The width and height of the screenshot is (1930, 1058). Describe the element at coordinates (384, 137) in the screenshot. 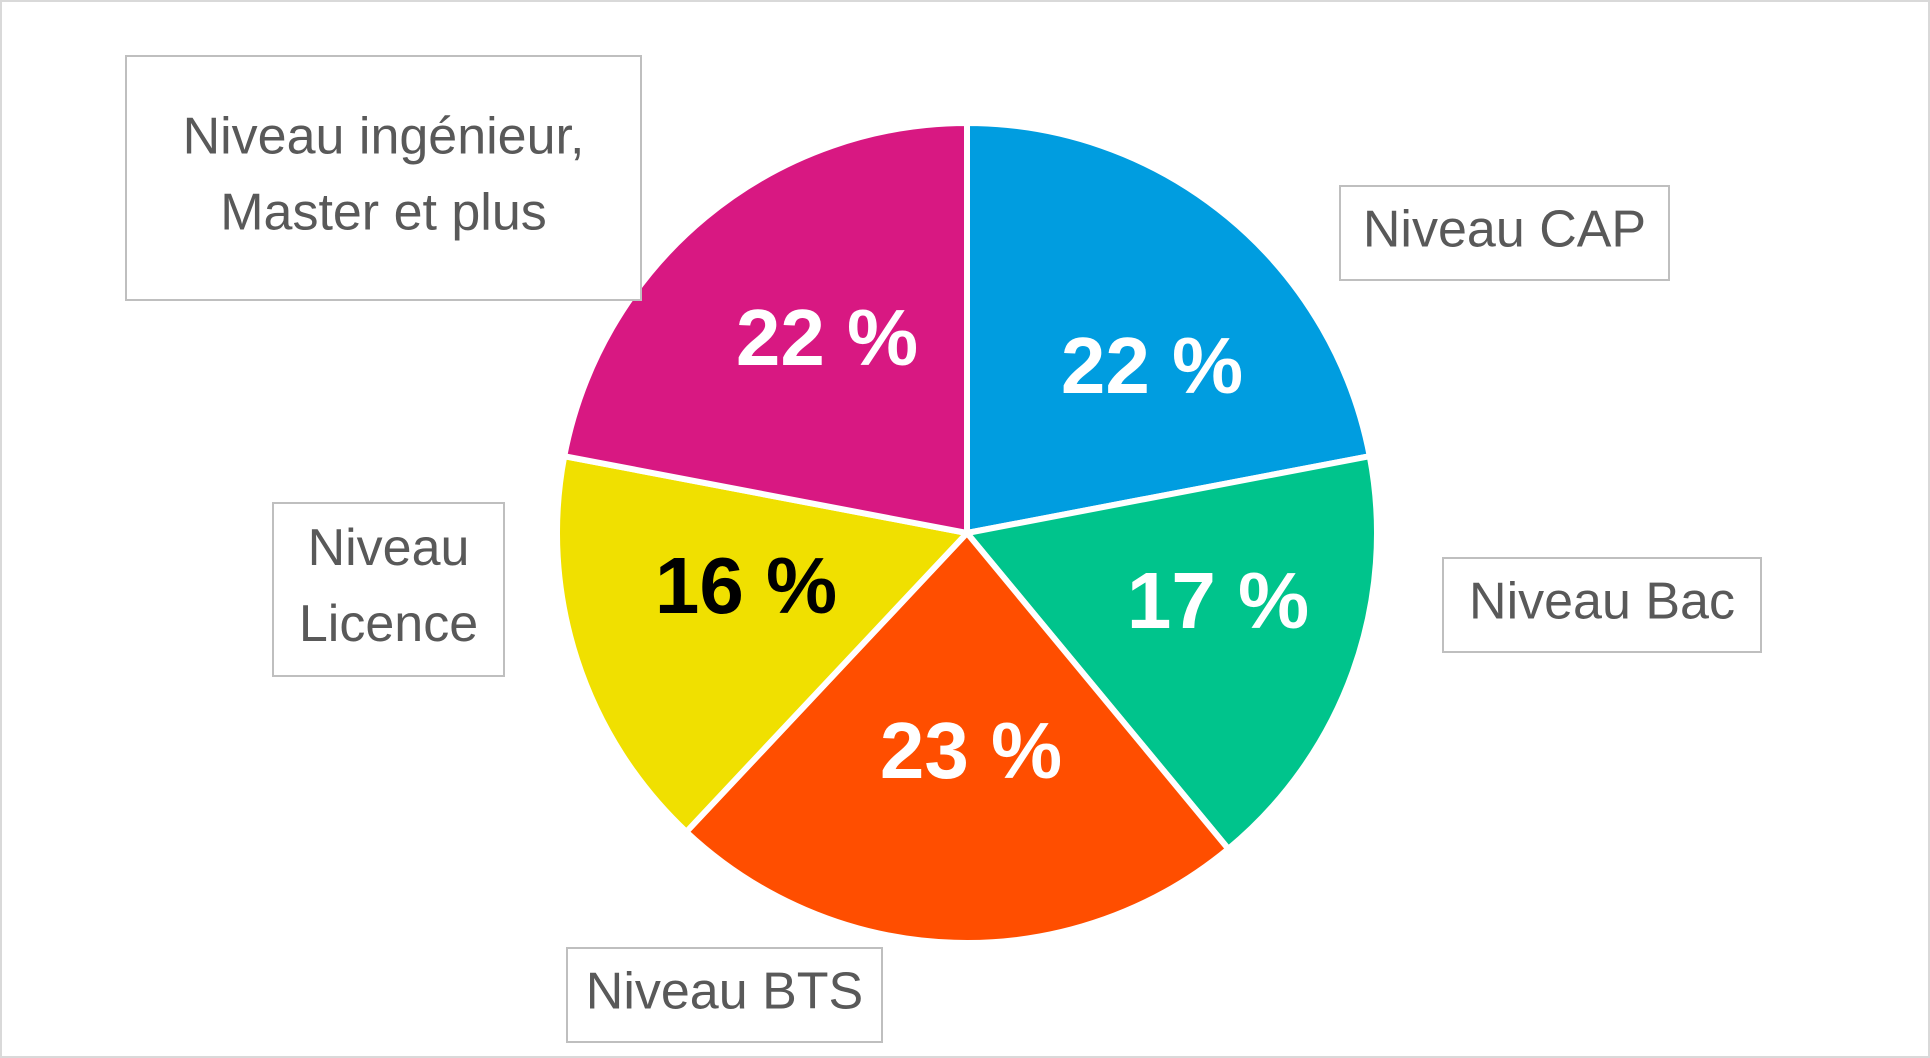

I see `category-label-text: Niveau ingénieur,` at that location.